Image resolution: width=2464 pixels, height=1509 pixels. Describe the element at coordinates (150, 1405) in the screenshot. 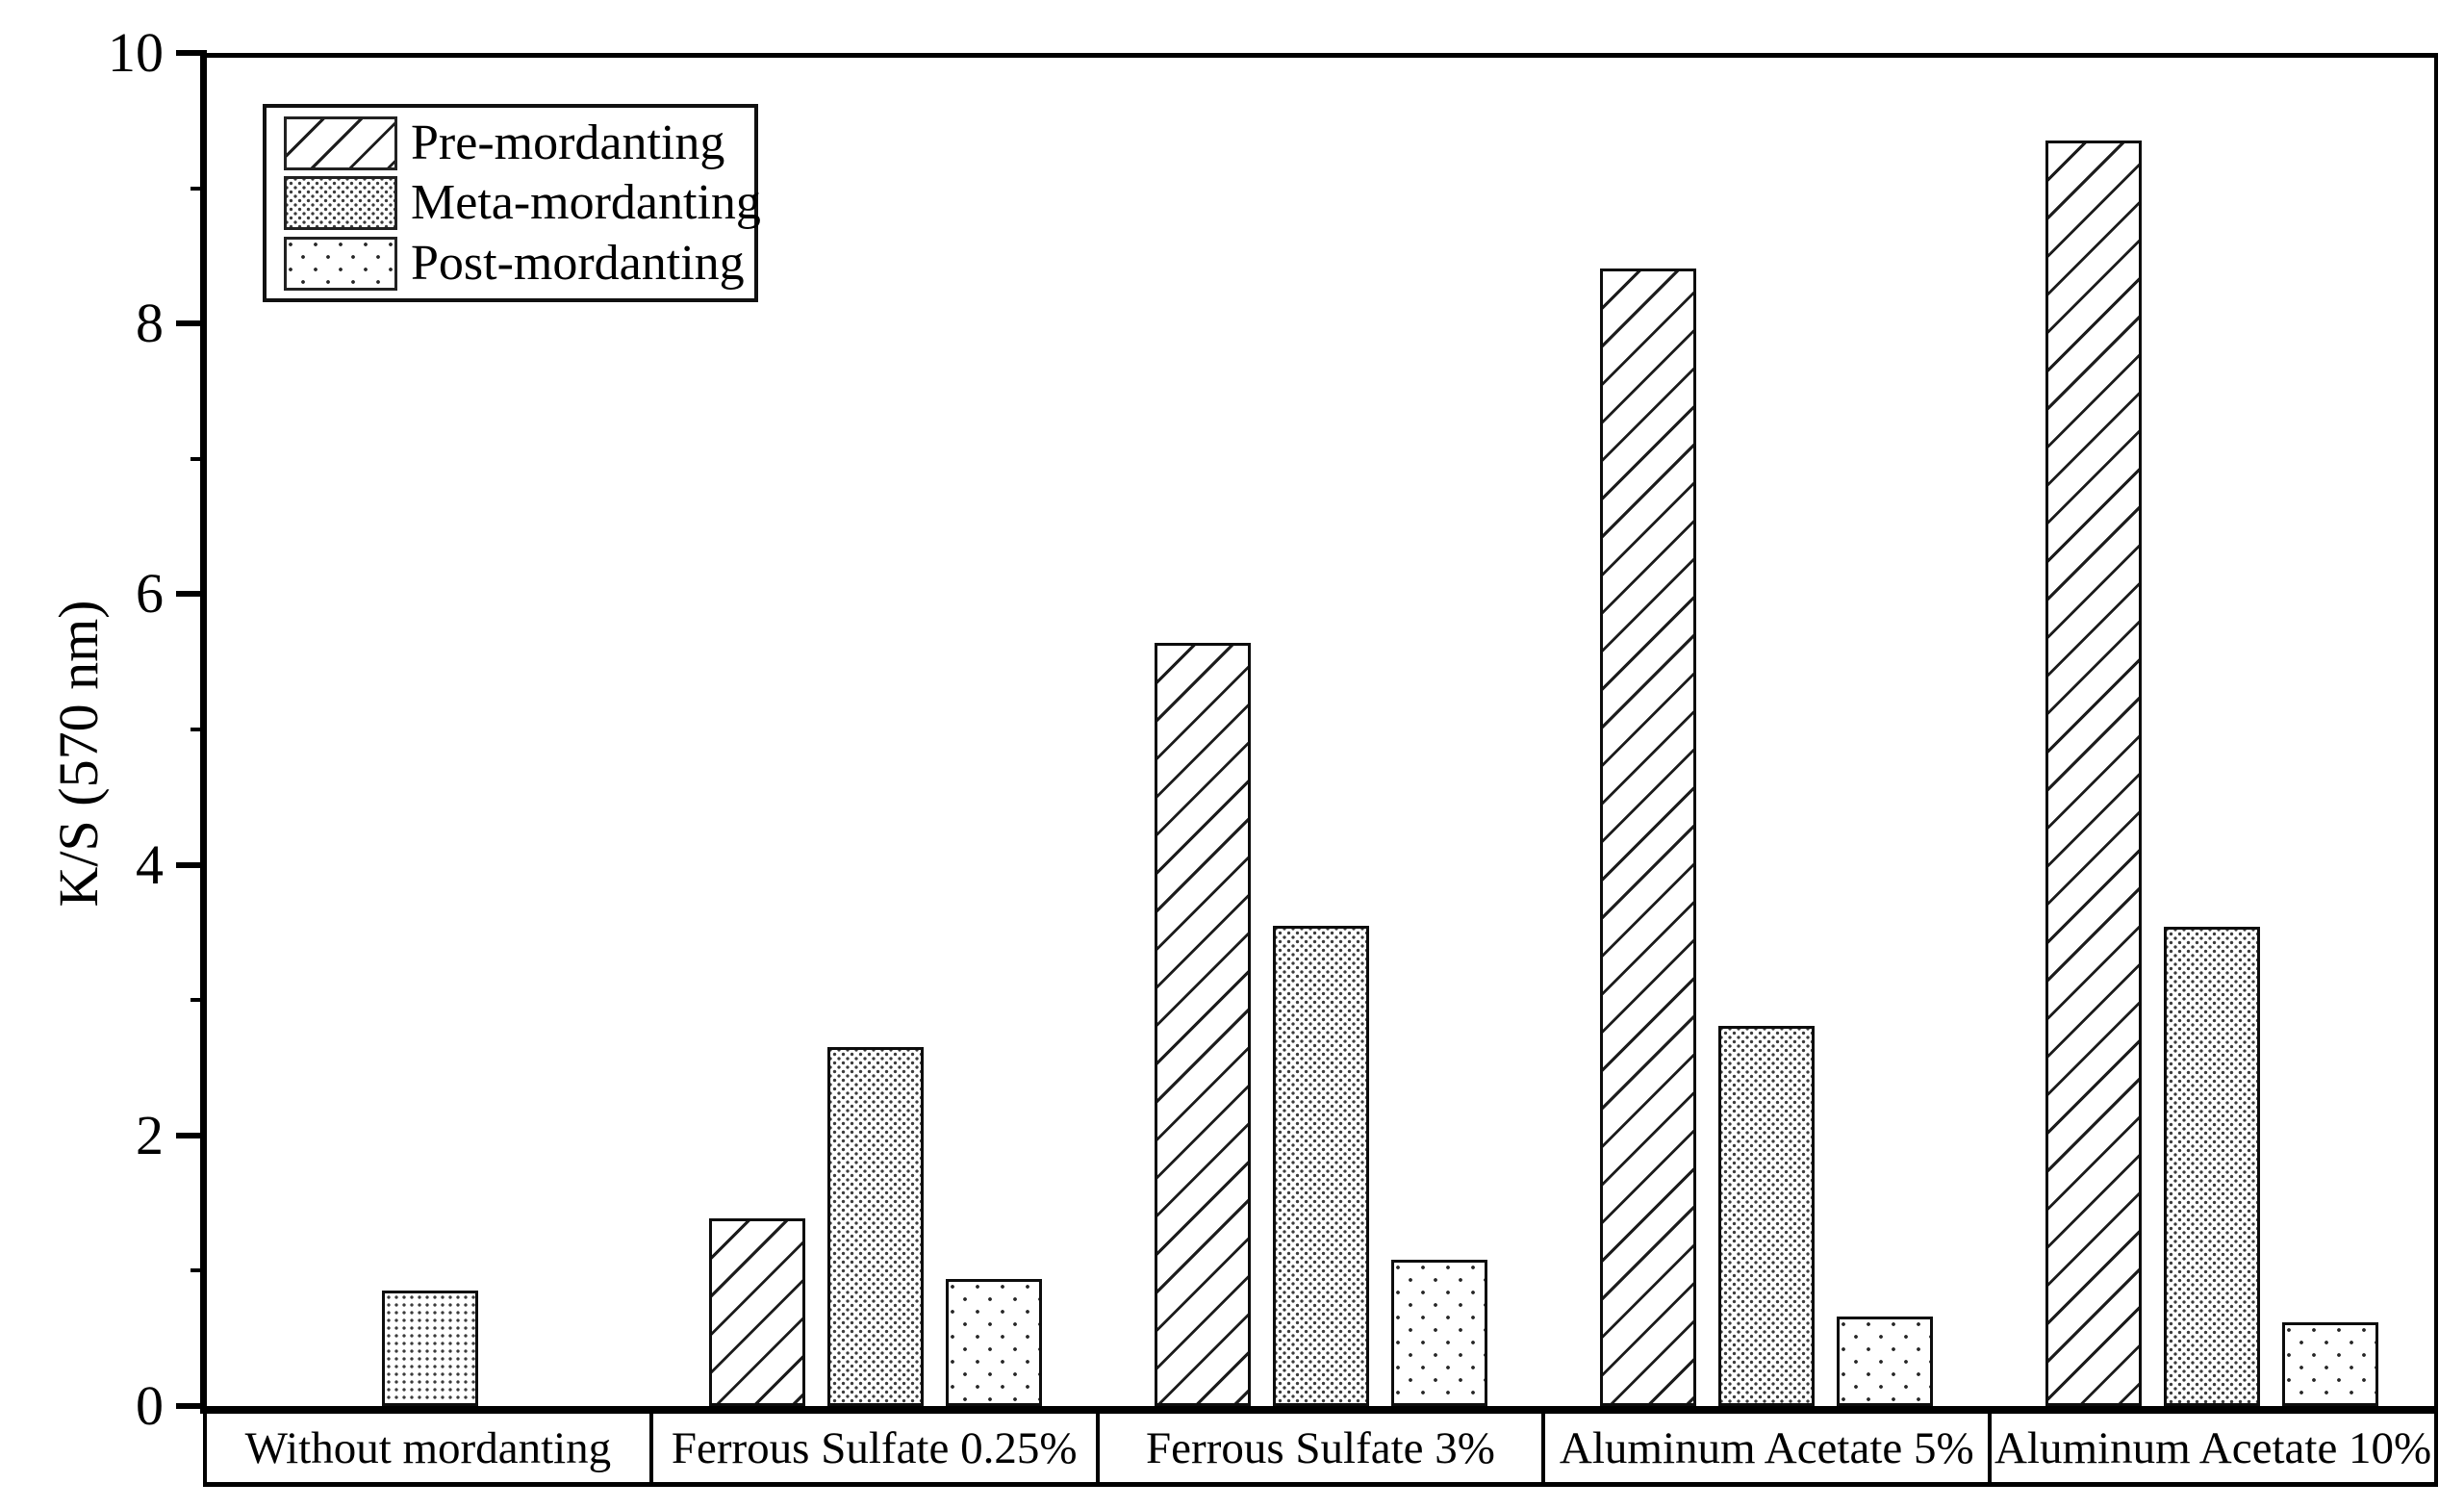

I see `y-tick-label: 0` at that location.